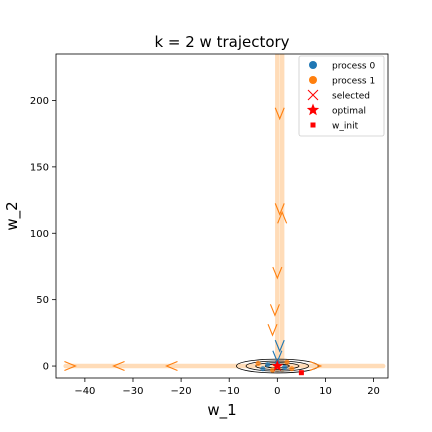 This screenshot has width=432, height=432. I want to click on x-axis-label: w_1, so click(221, 410).